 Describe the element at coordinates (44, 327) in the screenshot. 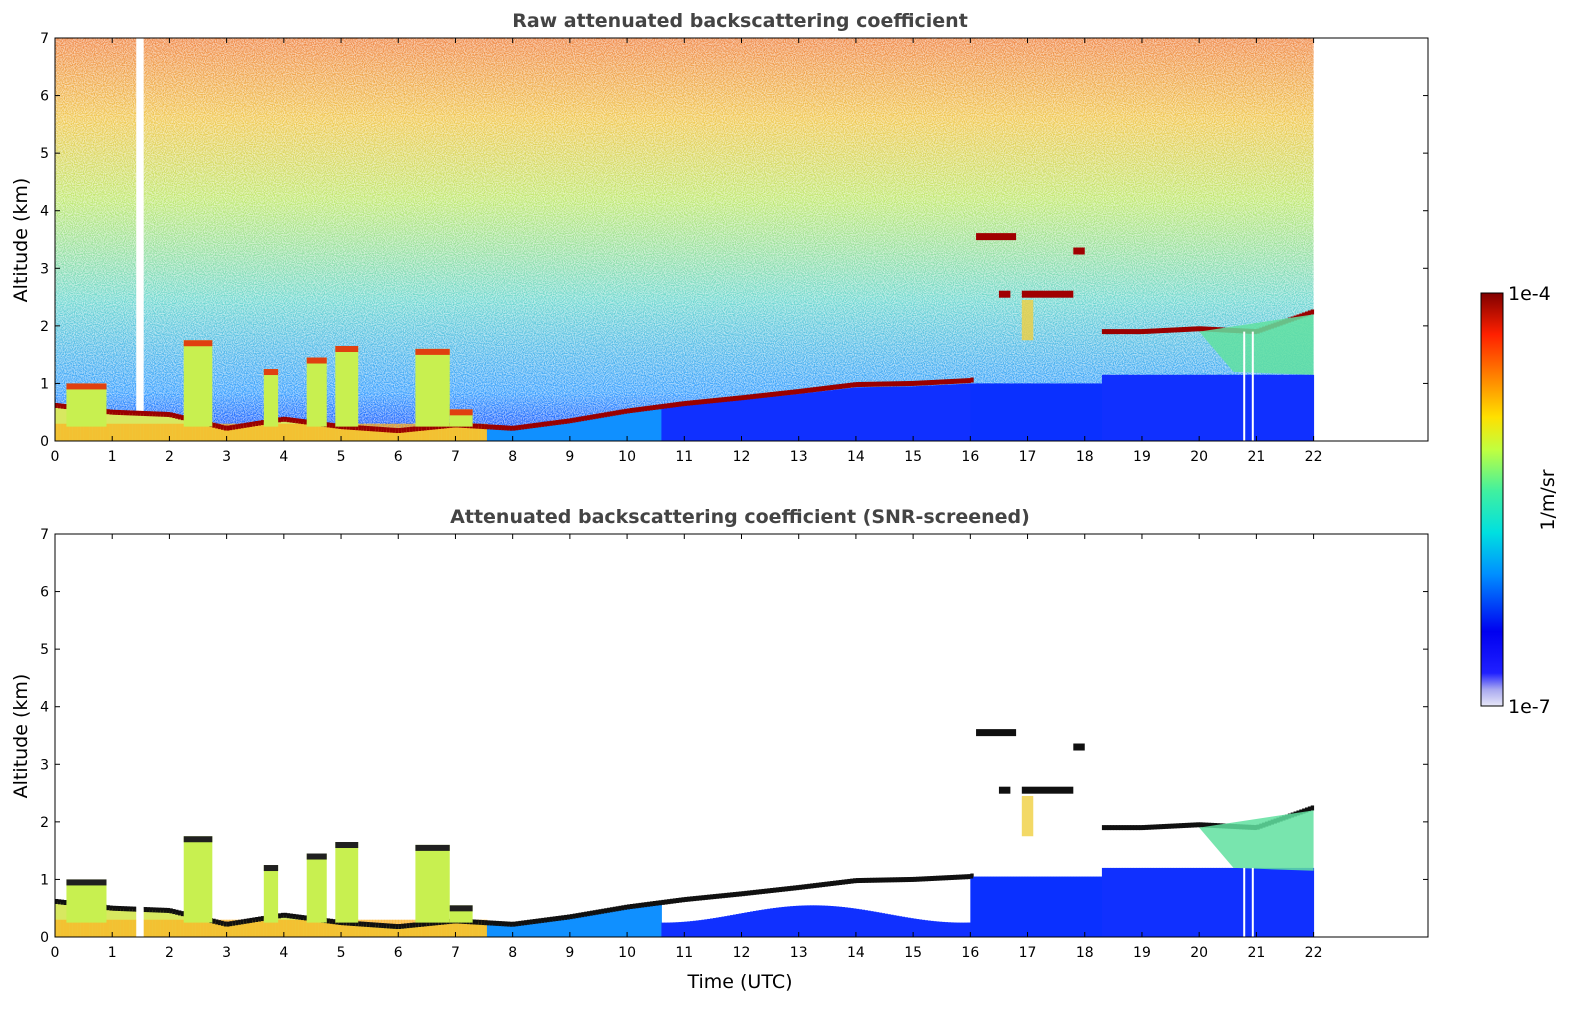

I see `y-tick-label: 2` at that location.